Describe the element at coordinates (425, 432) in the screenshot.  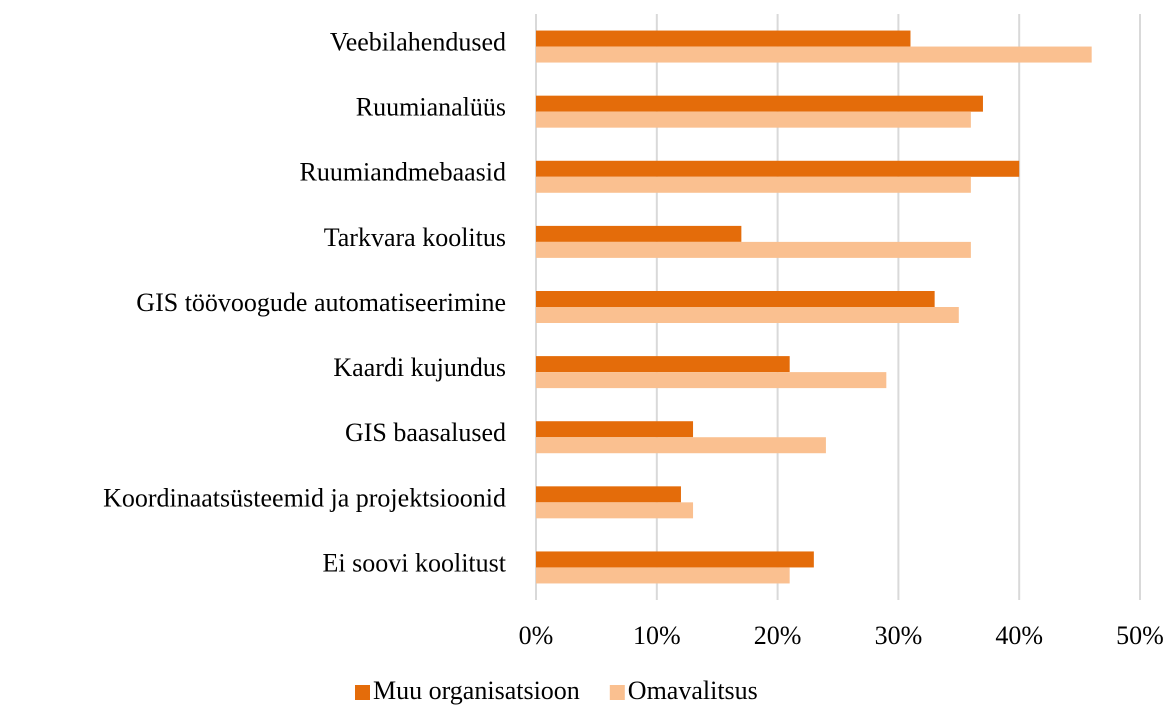
I see `y-tick-label: GIS baasalused` at that location.